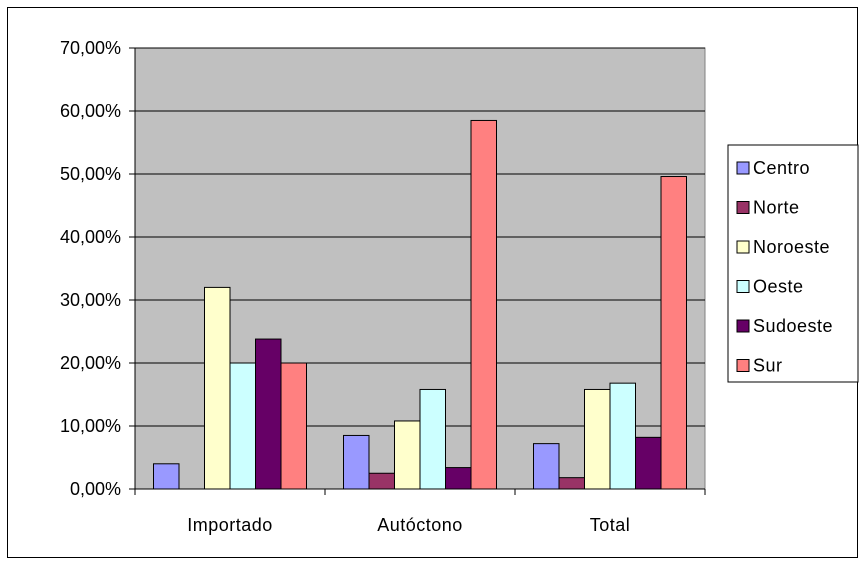 This screenshot has width=866, height=565. I want to click on legend-label: Sudoeste, so click(793, 326).